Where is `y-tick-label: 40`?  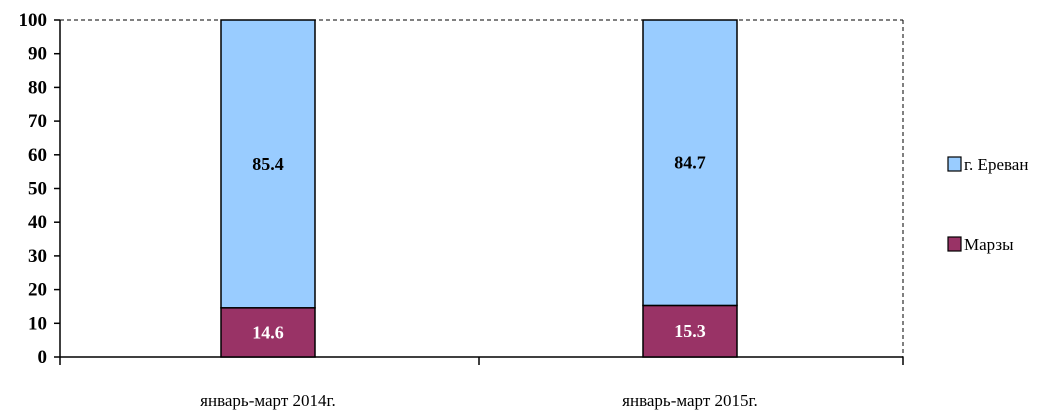 y-tick-label: 40 is located at coordinates (37, 222).